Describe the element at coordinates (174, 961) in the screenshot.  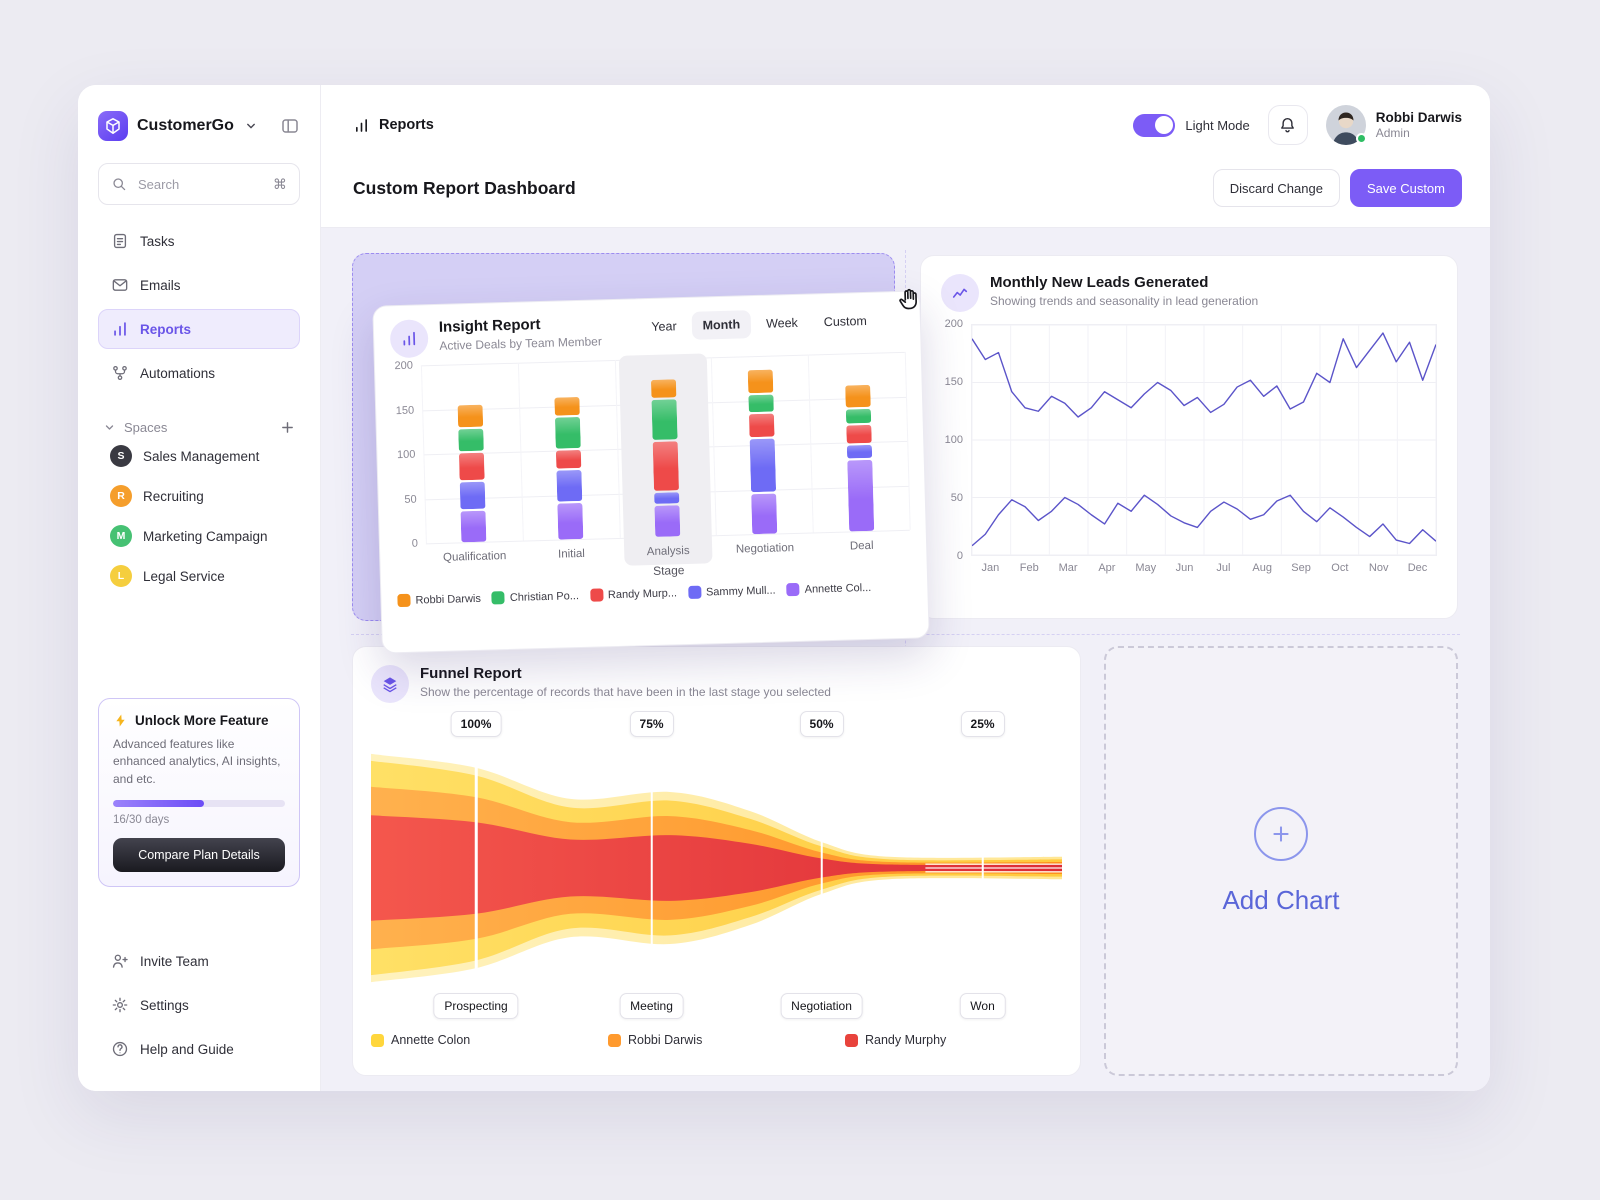
I see `sidebar-item-label: Invite Team` at that location.